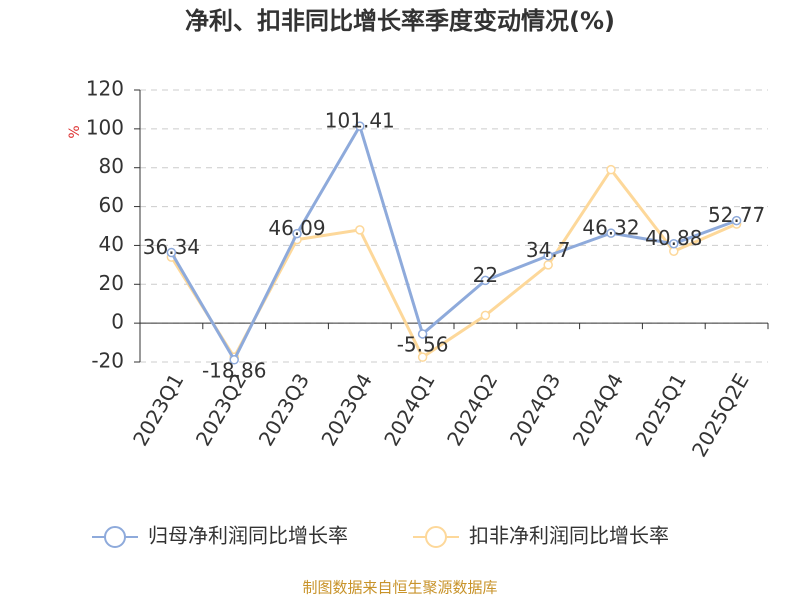 The width and height of the screenshot is (800, 600). What do you see at coordinates (111, 205) in the screenshot?
I see `y-tick-label: 60` at bounding box center [111, 205].